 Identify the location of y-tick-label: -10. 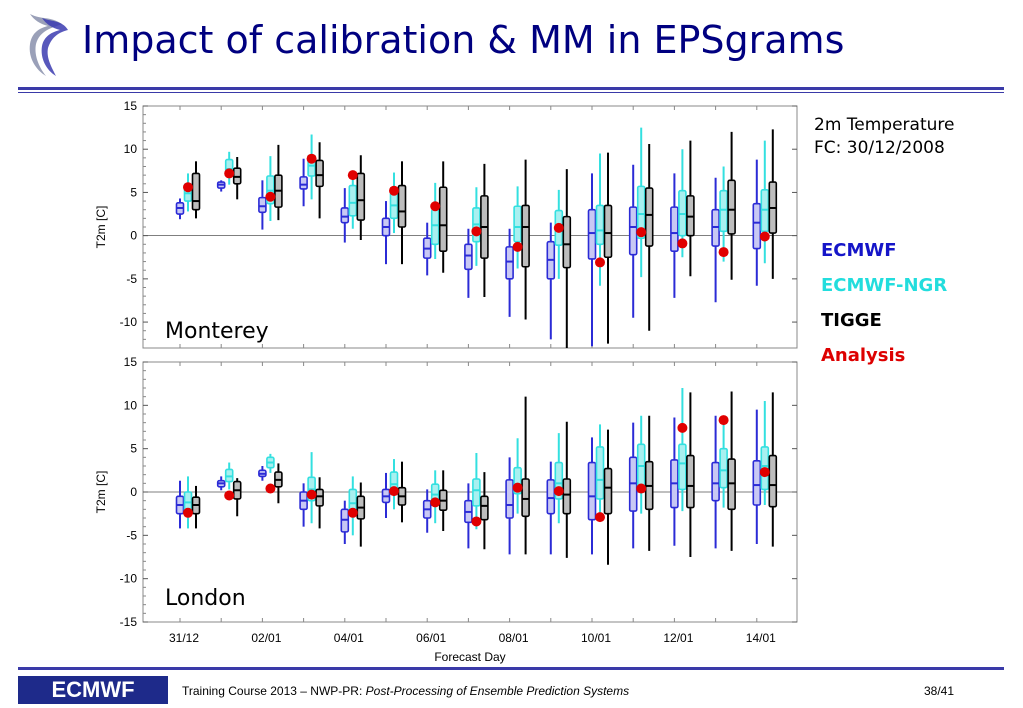
(129, 322).